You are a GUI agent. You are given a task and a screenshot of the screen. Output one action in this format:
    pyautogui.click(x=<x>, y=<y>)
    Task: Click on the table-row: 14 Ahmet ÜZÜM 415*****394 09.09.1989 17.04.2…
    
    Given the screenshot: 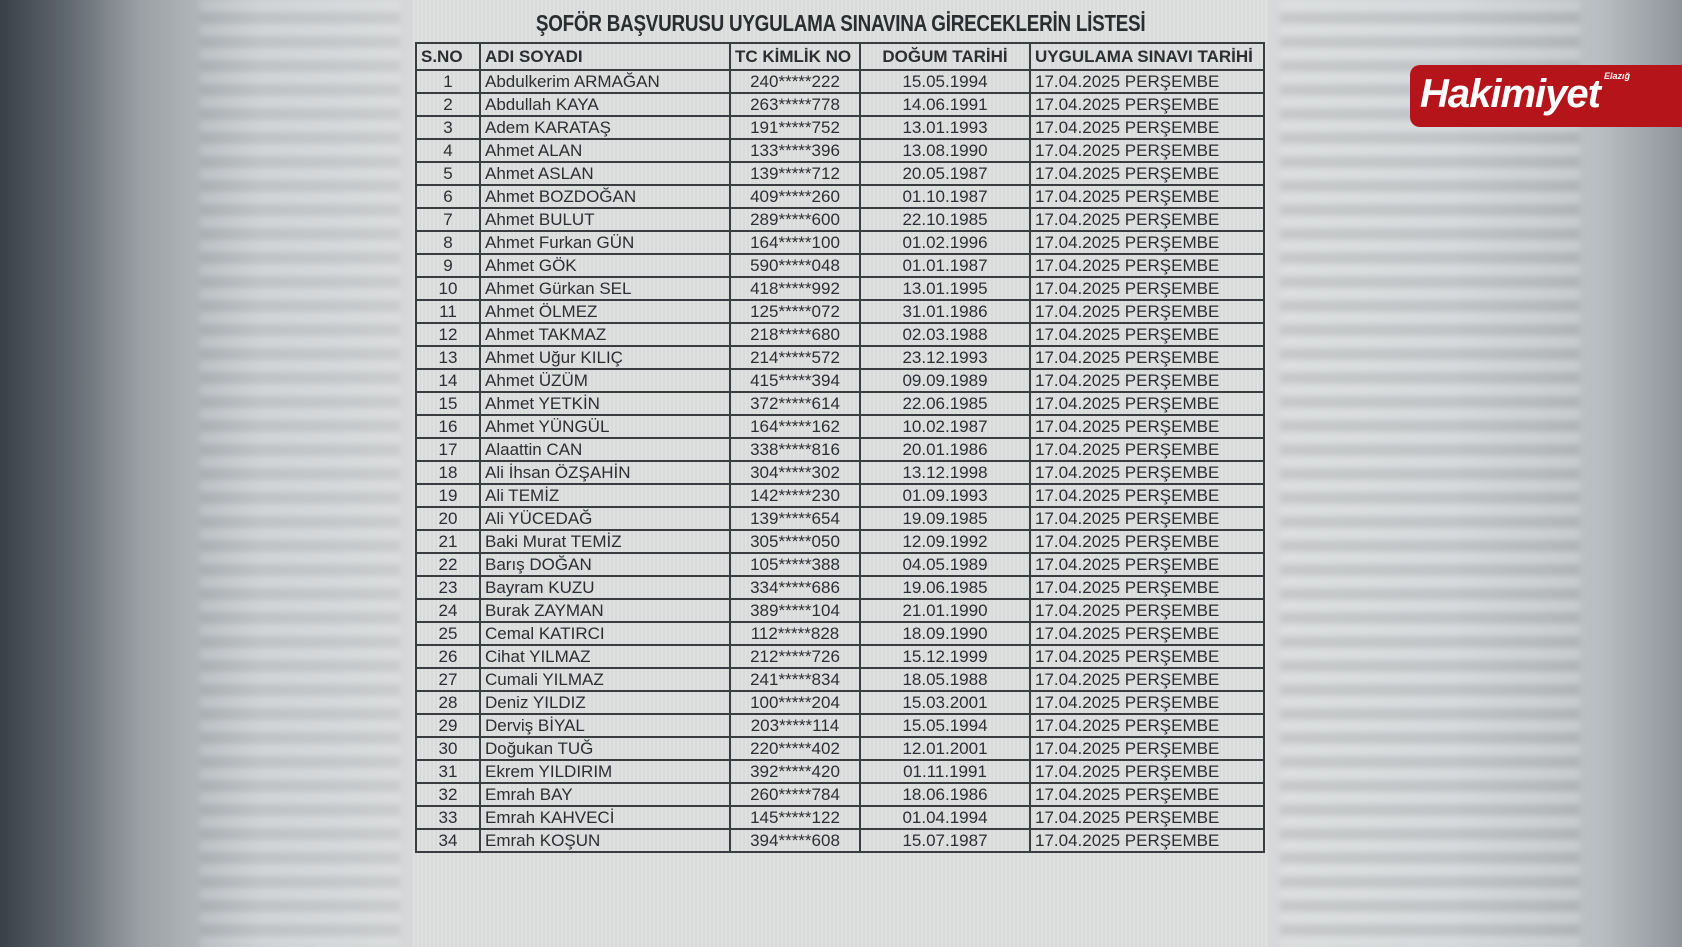 What is the action you would take?
    pyautogui.click(x=840, y=380)
    